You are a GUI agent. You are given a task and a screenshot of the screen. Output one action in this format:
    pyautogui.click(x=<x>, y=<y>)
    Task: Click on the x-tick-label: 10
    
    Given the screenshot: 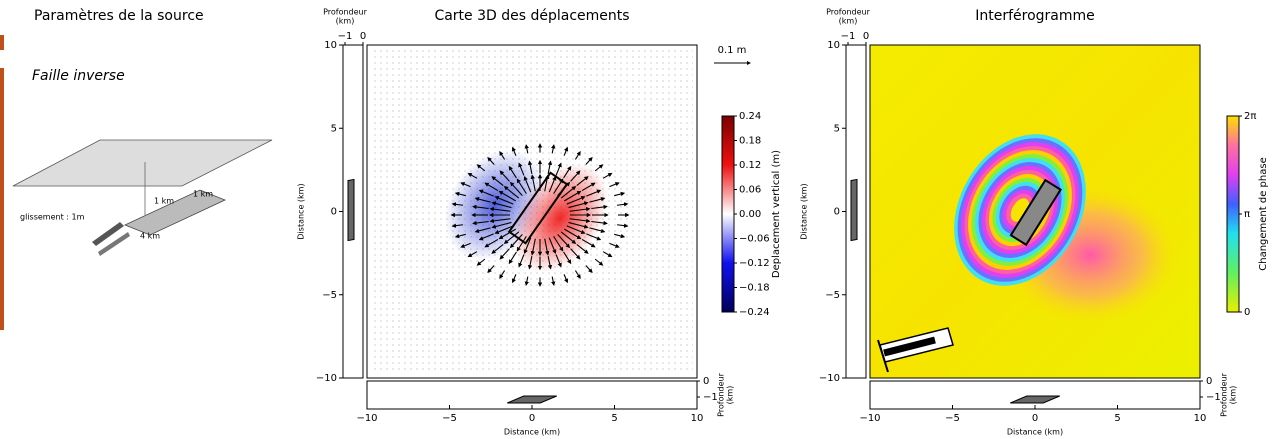 What is the action you would take?
    pyautogui.click(x=1200, y=418)
    